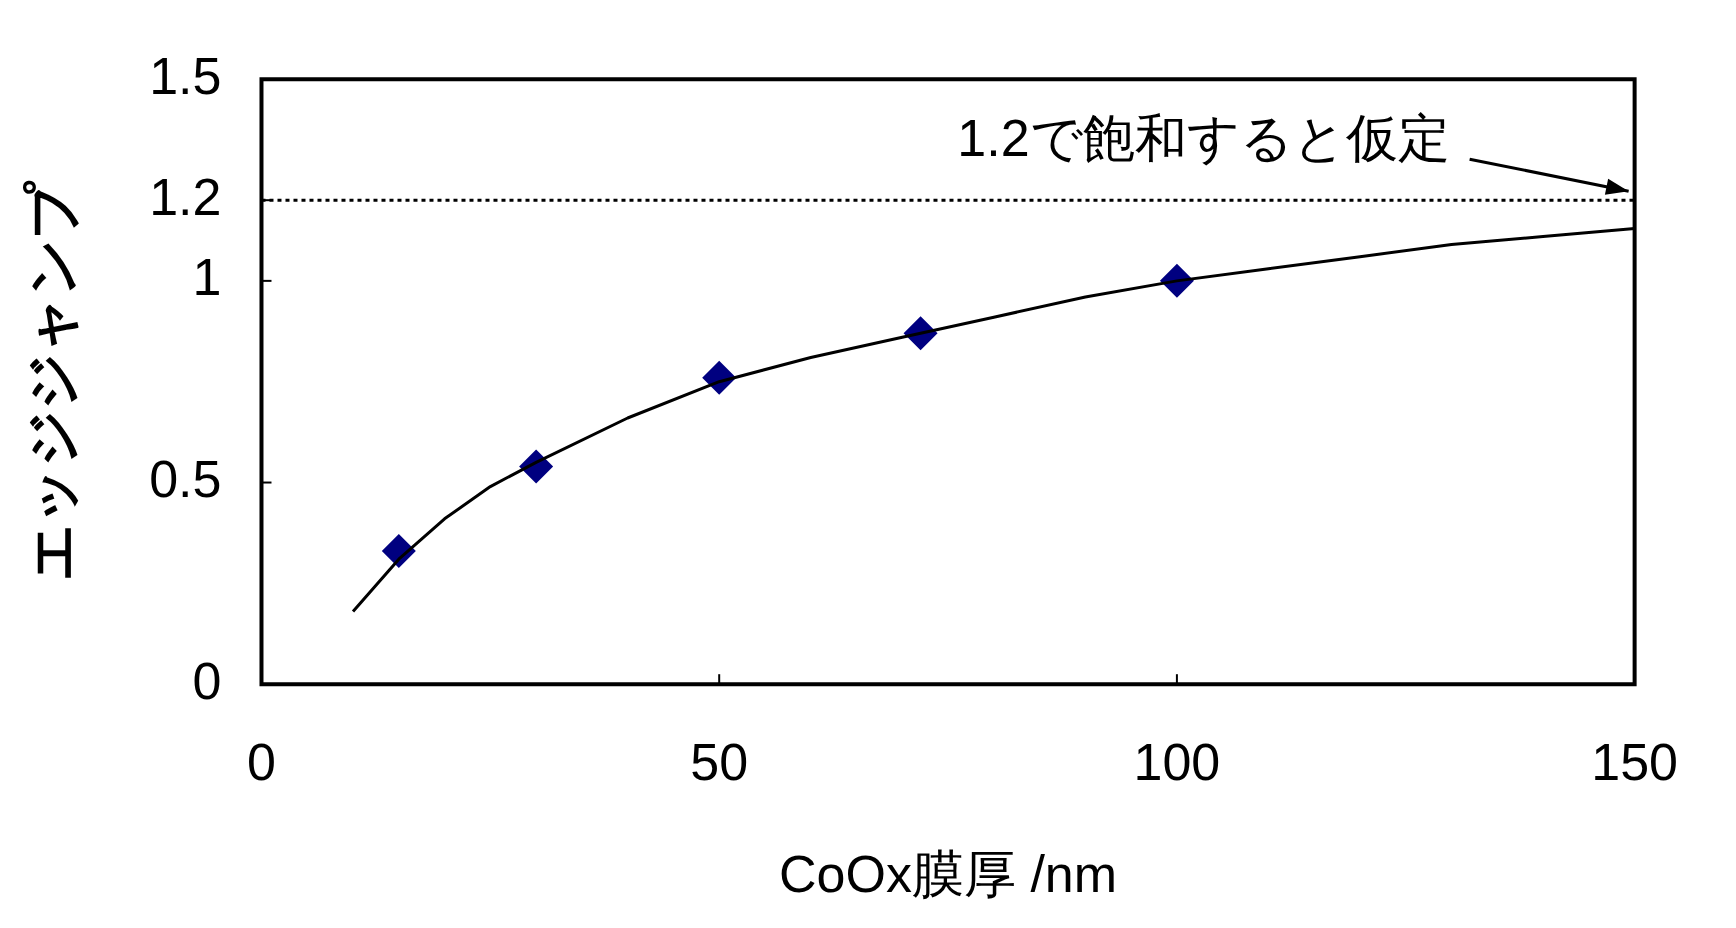 This screenshot has height=928, width=1736. I want to click on y-tick-label: 1.5, so click(185, 75).